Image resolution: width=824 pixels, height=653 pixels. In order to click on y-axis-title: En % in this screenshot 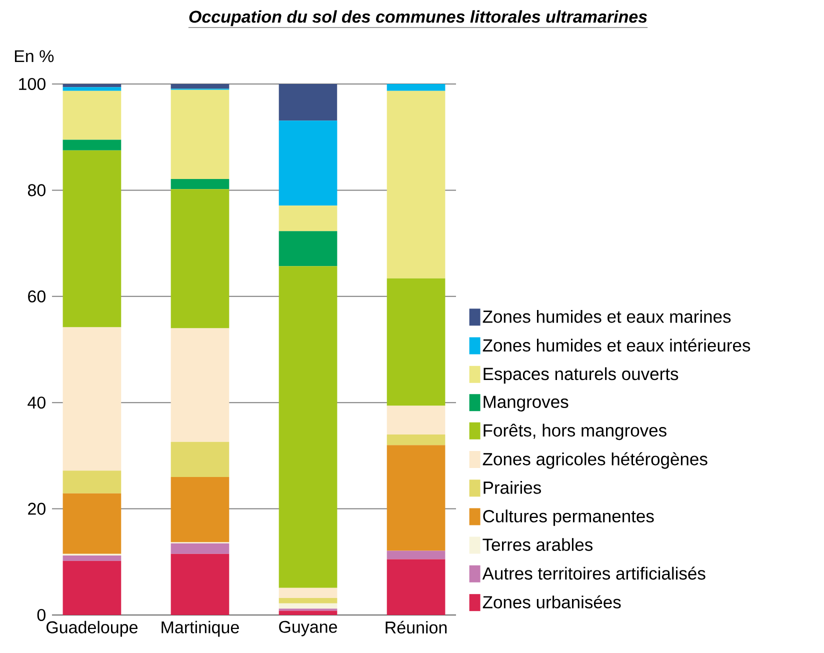, I will do `click(34, 56)`.